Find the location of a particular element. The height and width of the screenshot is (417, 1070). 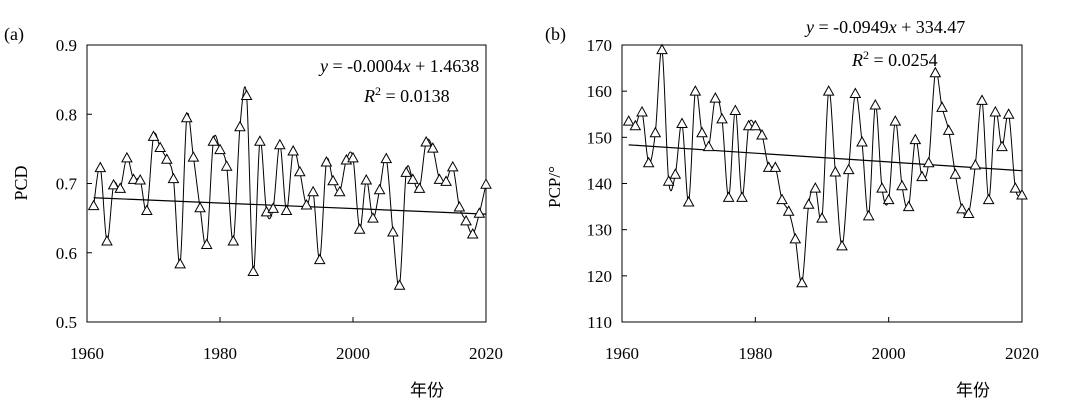

panel-a-y-ticks: 0.5 0.6 0.7 0.8 0.9 is located at coordinates (74, 184).